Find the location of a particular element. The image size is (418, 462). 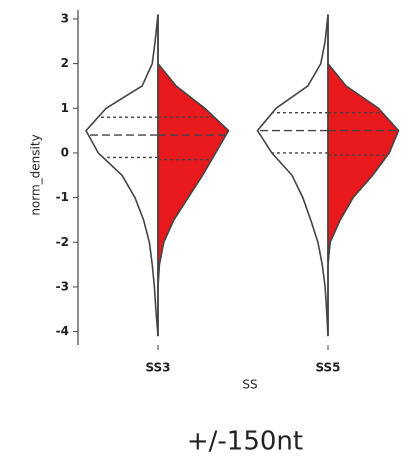

y-tick-label: -1 is located at coordinates (62, 197).